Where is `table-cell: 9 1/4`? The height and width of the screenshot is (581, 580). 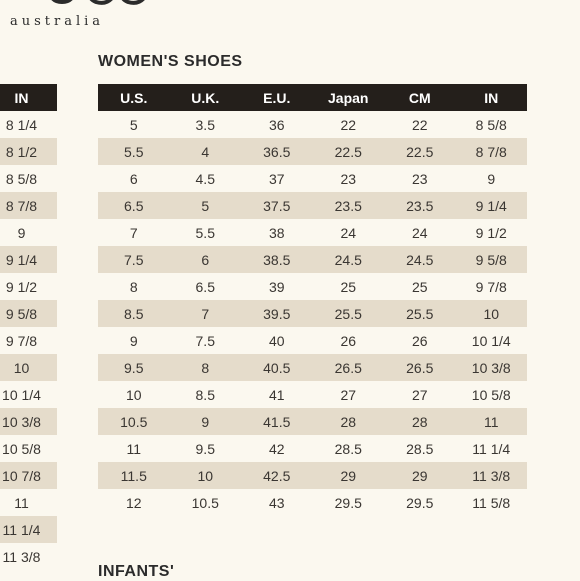 table-cell: 9 1/4 is located at coordinates (28, 259).